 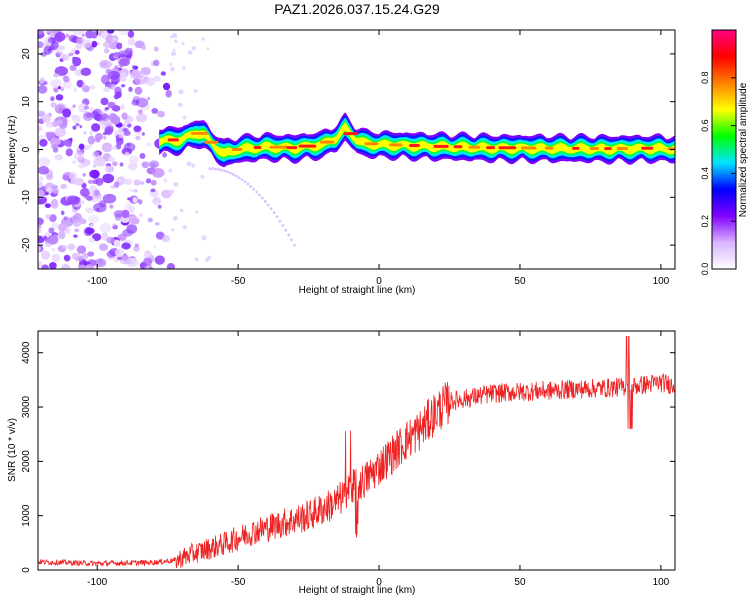 What do you see at coordinates (26, 352) in the screenshot?
I see `snr-y-tick-label: 4000` at bounding box center [26, 352].